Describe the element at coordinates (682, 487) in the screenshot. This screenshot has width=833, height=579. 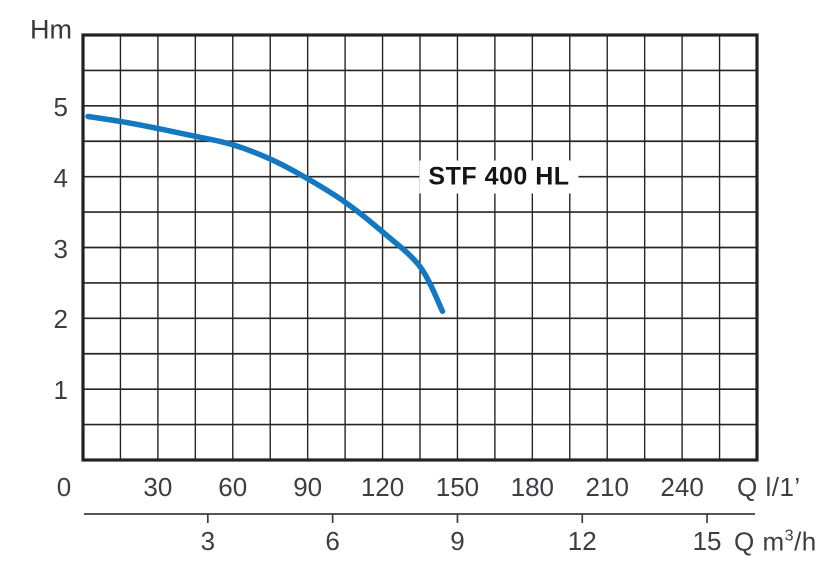
I see `x-tick-label: 240` at that location.